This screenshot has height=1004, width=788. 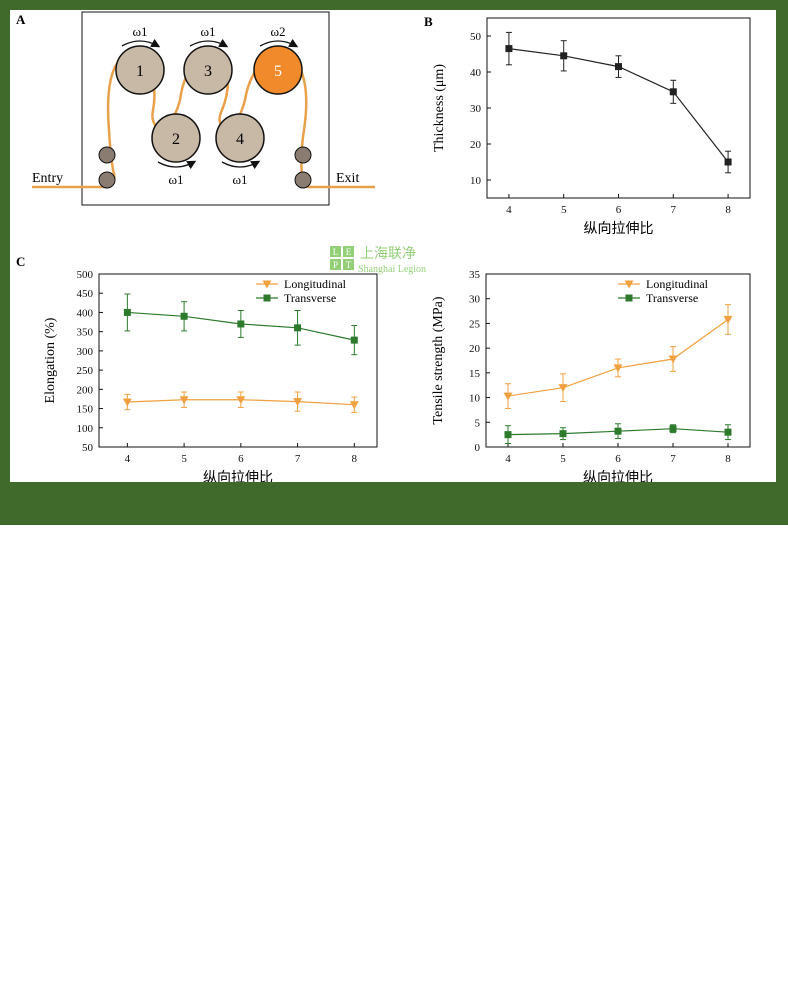 I want to click on logo-letter: L, so click(x=336, y=252).